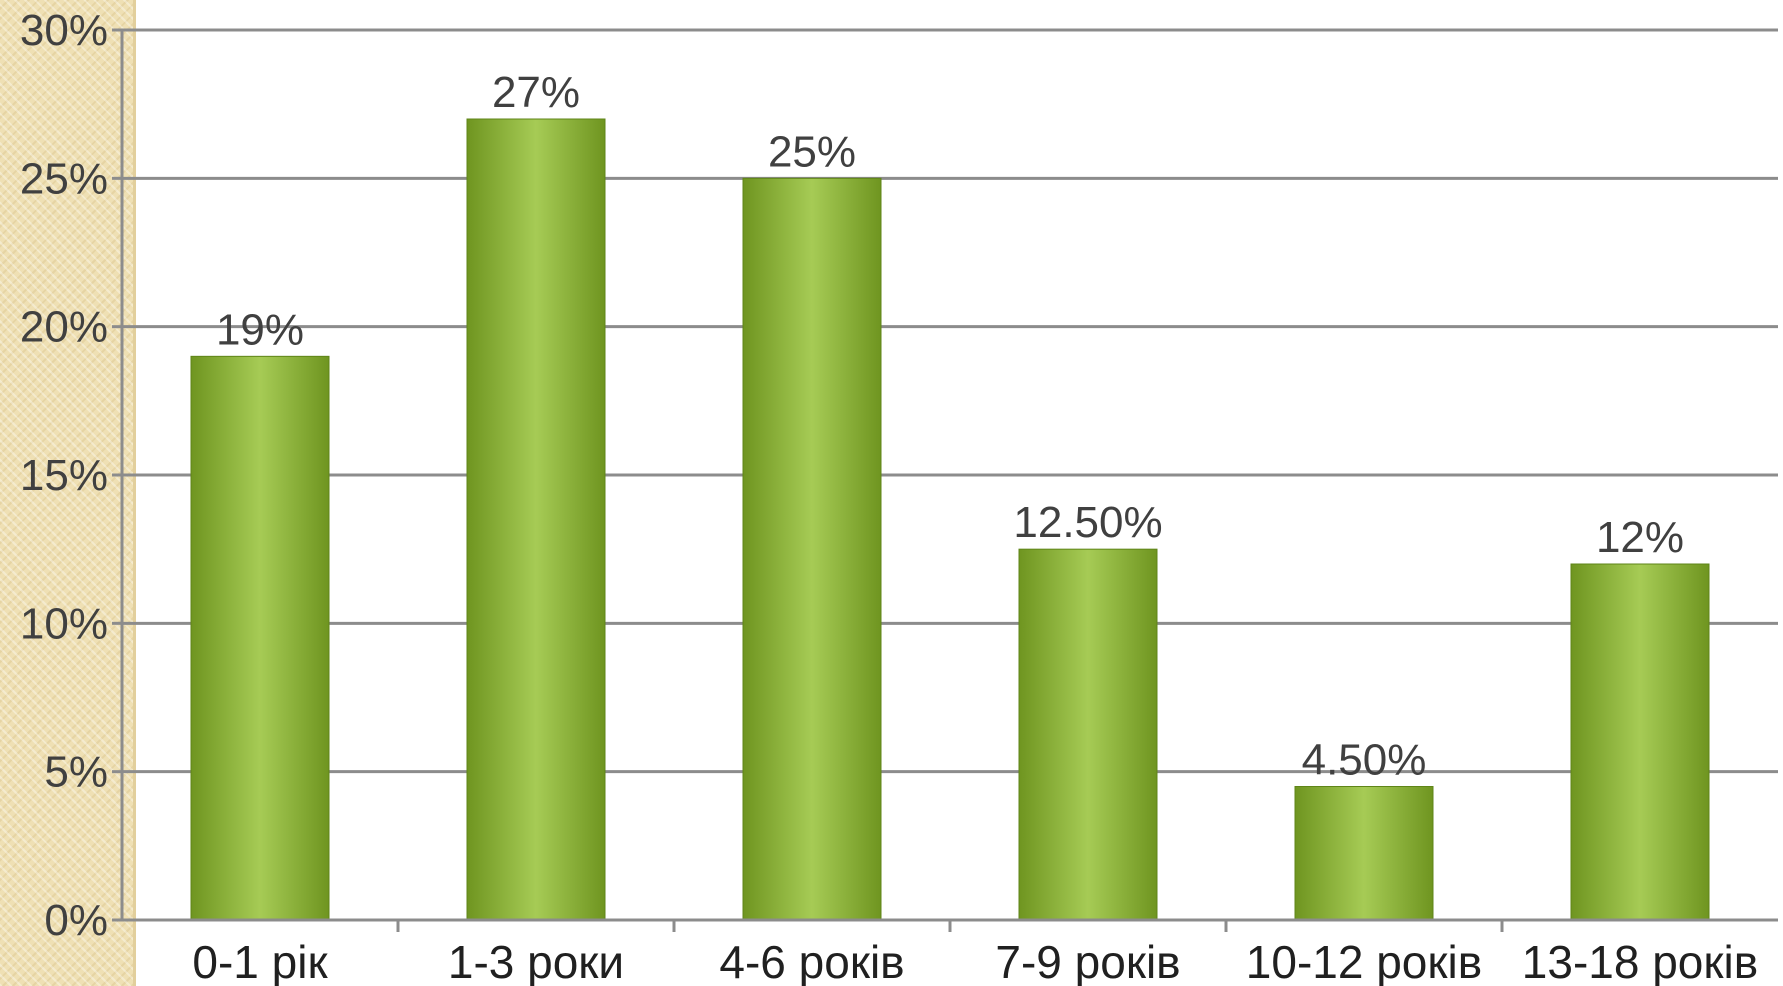 The width and height of the screenshot is (1783, 986). What do you see at coordinates (76, 772) in the screenshot?
I see `y-tick-label: 5%` at bounding box center [76, 772].